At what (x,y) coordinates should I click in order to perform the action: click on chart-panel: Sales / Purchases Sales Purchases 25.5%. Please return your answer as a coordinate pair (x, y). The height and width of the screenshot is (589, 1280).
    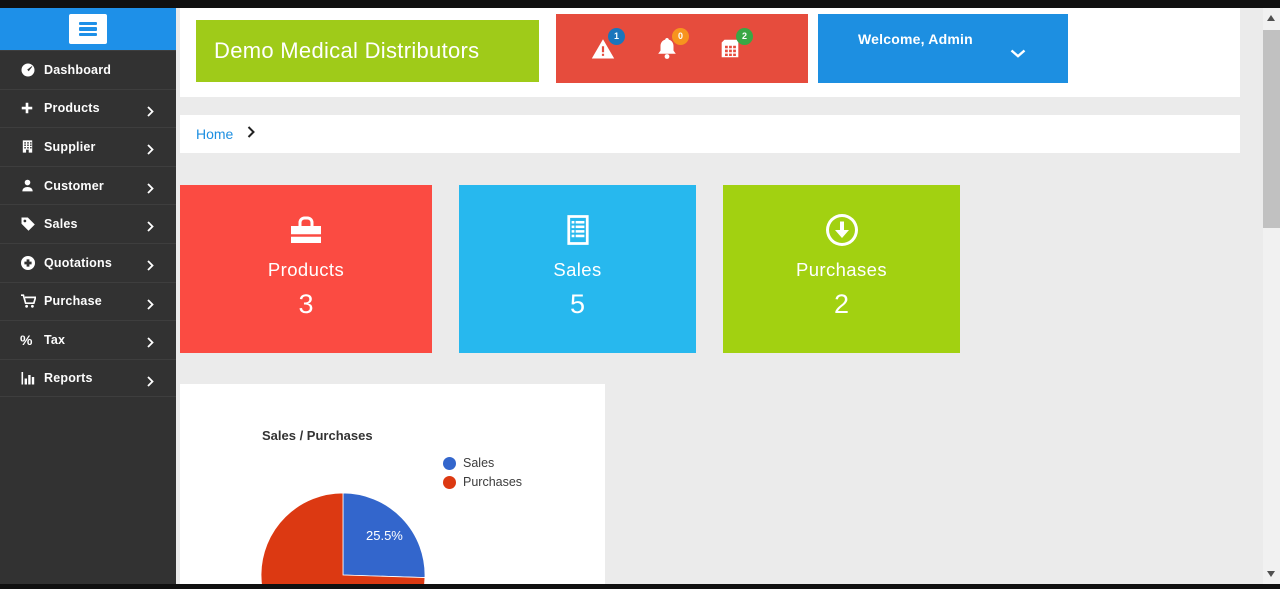
    Looking at the image, I should click on (392, 486).